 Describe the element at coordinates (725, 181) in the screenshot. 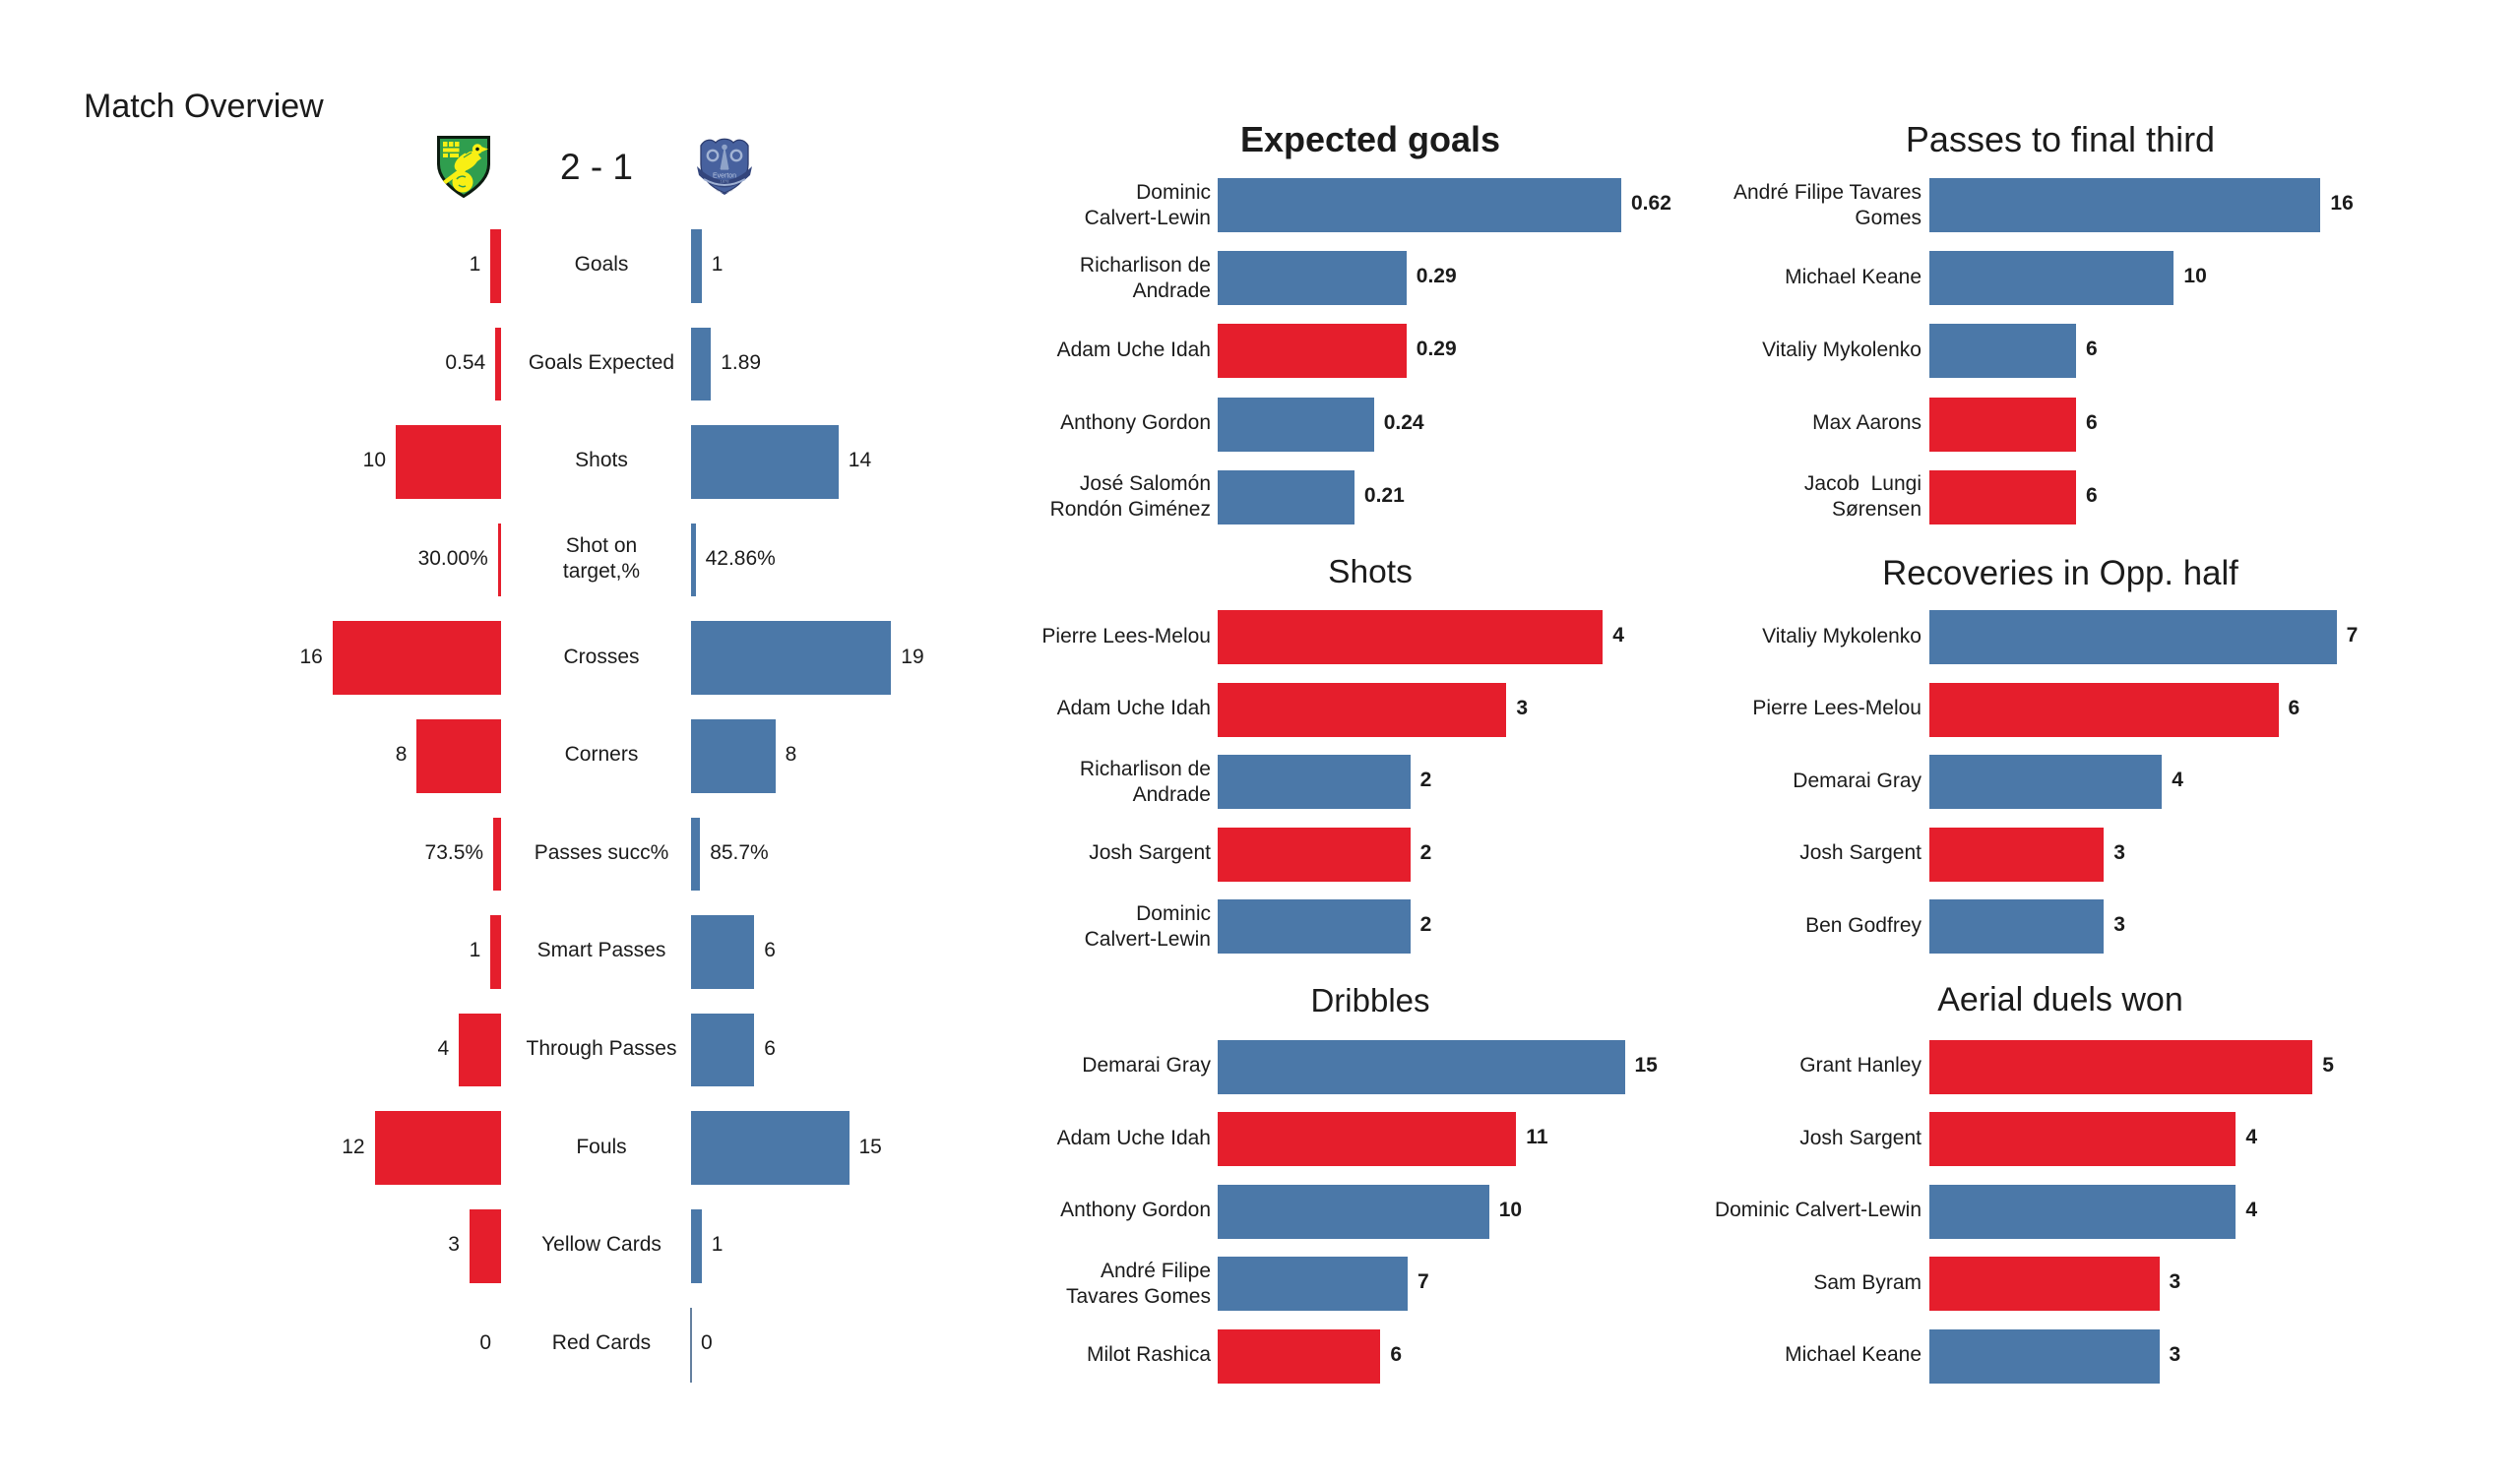

I see `svg-text: 1878` at that location.